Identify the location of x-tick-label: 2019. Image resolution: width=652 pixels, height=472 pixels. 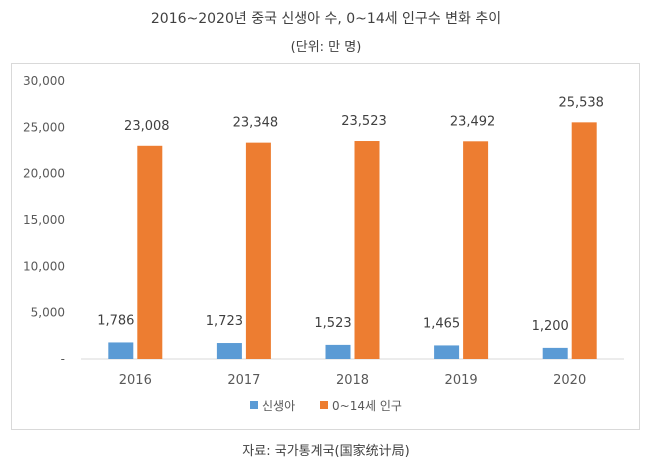
(461, 380).